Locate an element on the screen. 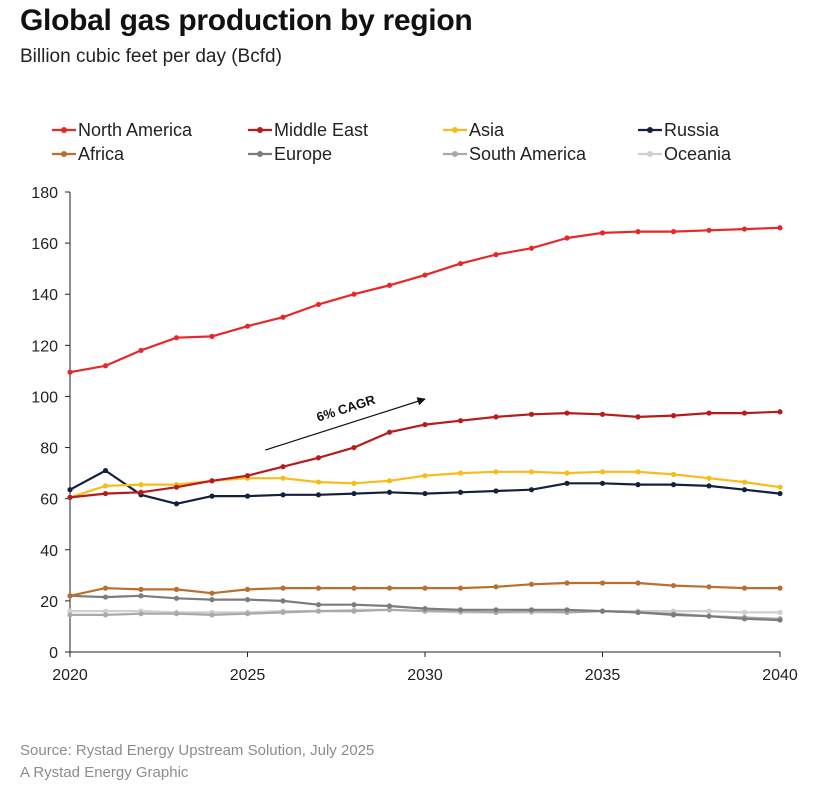  cagr-arrow is located at coordinates (345, 424).